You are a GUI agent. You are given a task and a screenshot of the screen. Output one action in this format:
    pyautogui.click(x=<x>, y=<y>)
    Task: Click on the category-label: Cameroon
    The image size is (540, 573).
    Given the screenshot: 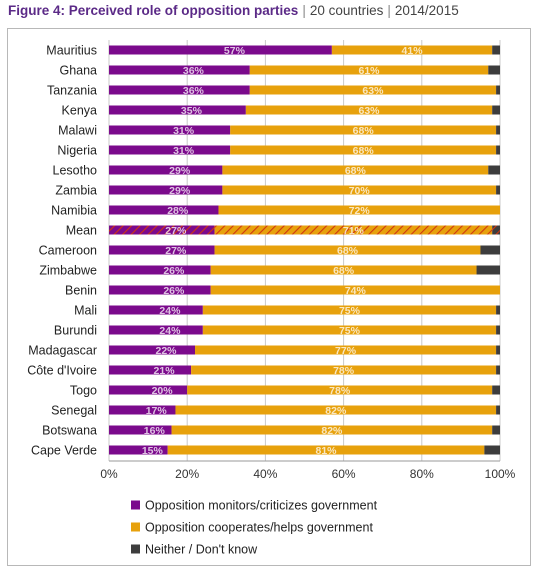 What is the action you would take?
    pyautogui.click(x=68, y=251)
    